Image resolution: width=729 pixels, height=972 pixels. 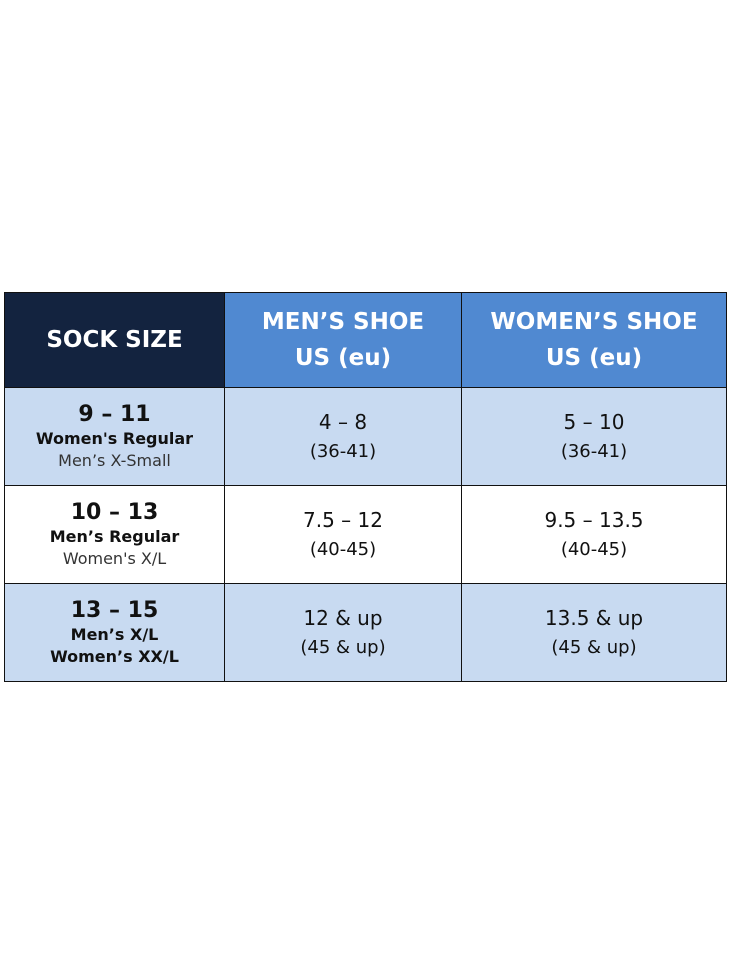 I want to click on sock-size-cell: 13 – 15 Men’s X/L Women’s XX/L, so click(x=114, y=632).